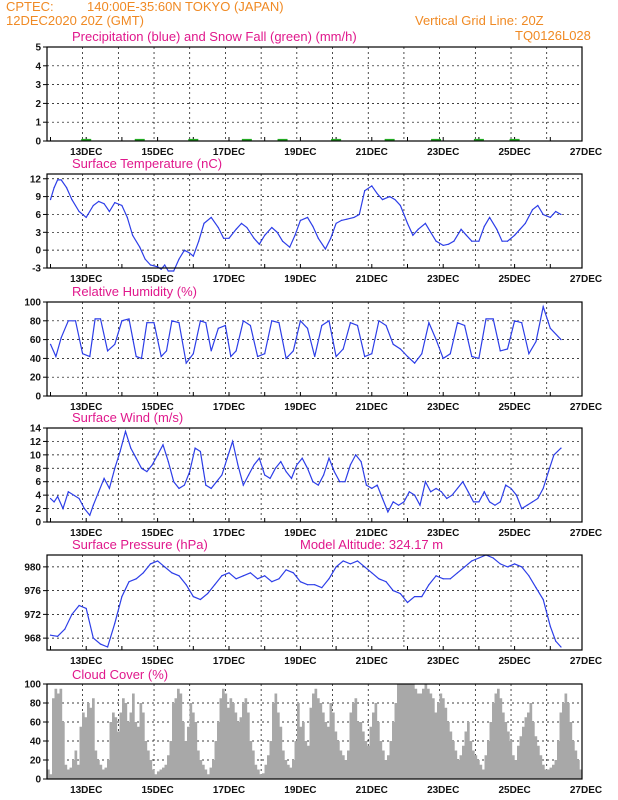 Image resolution: width=618 pixels, height=800 pixels. What do you see at coordinates (86, 533) in the screenshot?
I see `wind-xtick-label: 13DEC` at bounding box center [86, 533].